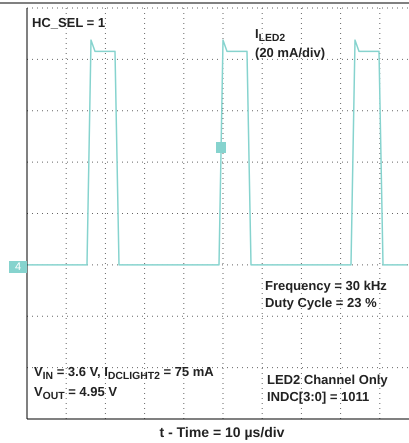  I want to click on text: HC_SEL = 1, so click(69, 22).